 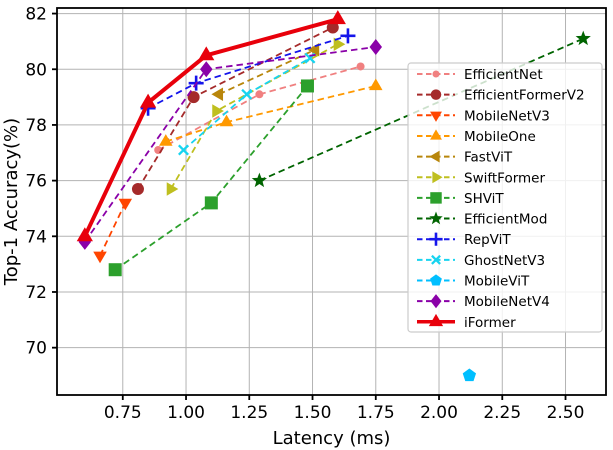 I want to click on legend-marker-triangle-right-icon, so click(x=437, y=177).